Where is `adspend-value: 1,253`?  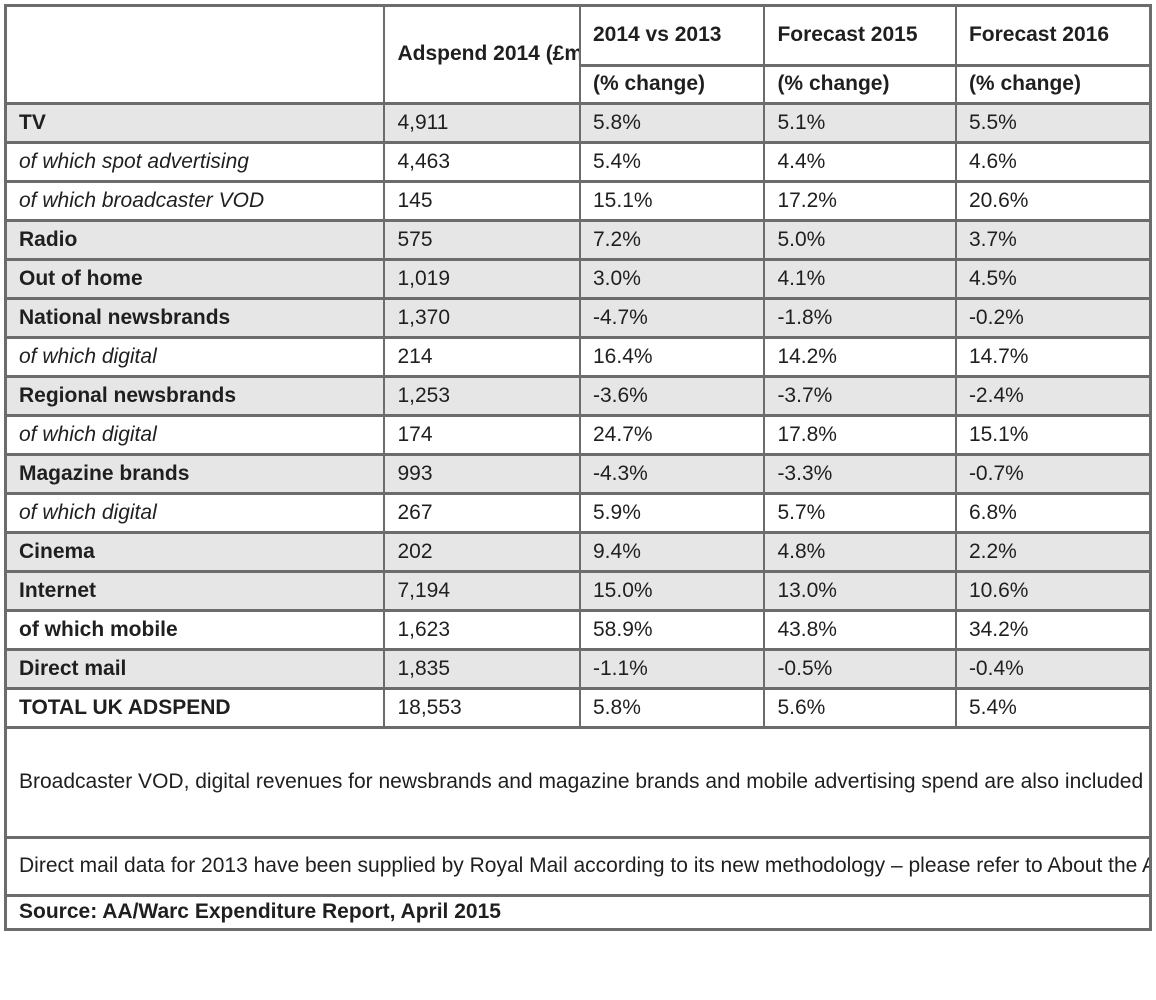
adspend-value: 1,253 is located at coordinates (482, 396).